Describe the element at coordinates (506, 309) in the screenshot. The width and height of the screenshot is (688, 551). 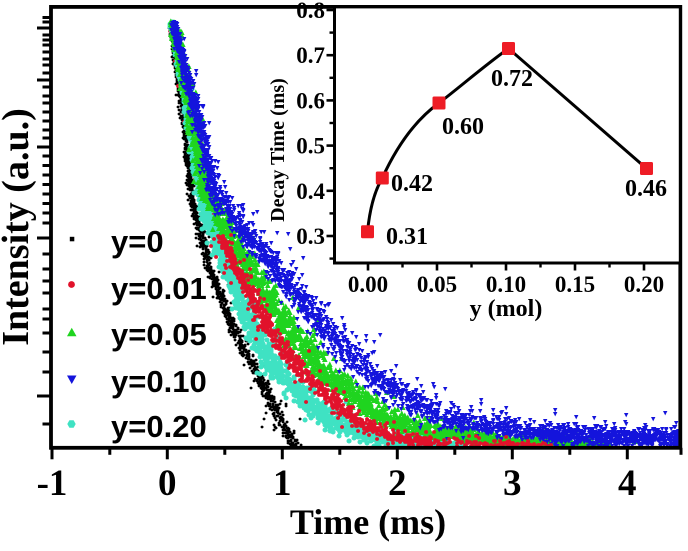
I see `svg-text: y (mol)` at that location.